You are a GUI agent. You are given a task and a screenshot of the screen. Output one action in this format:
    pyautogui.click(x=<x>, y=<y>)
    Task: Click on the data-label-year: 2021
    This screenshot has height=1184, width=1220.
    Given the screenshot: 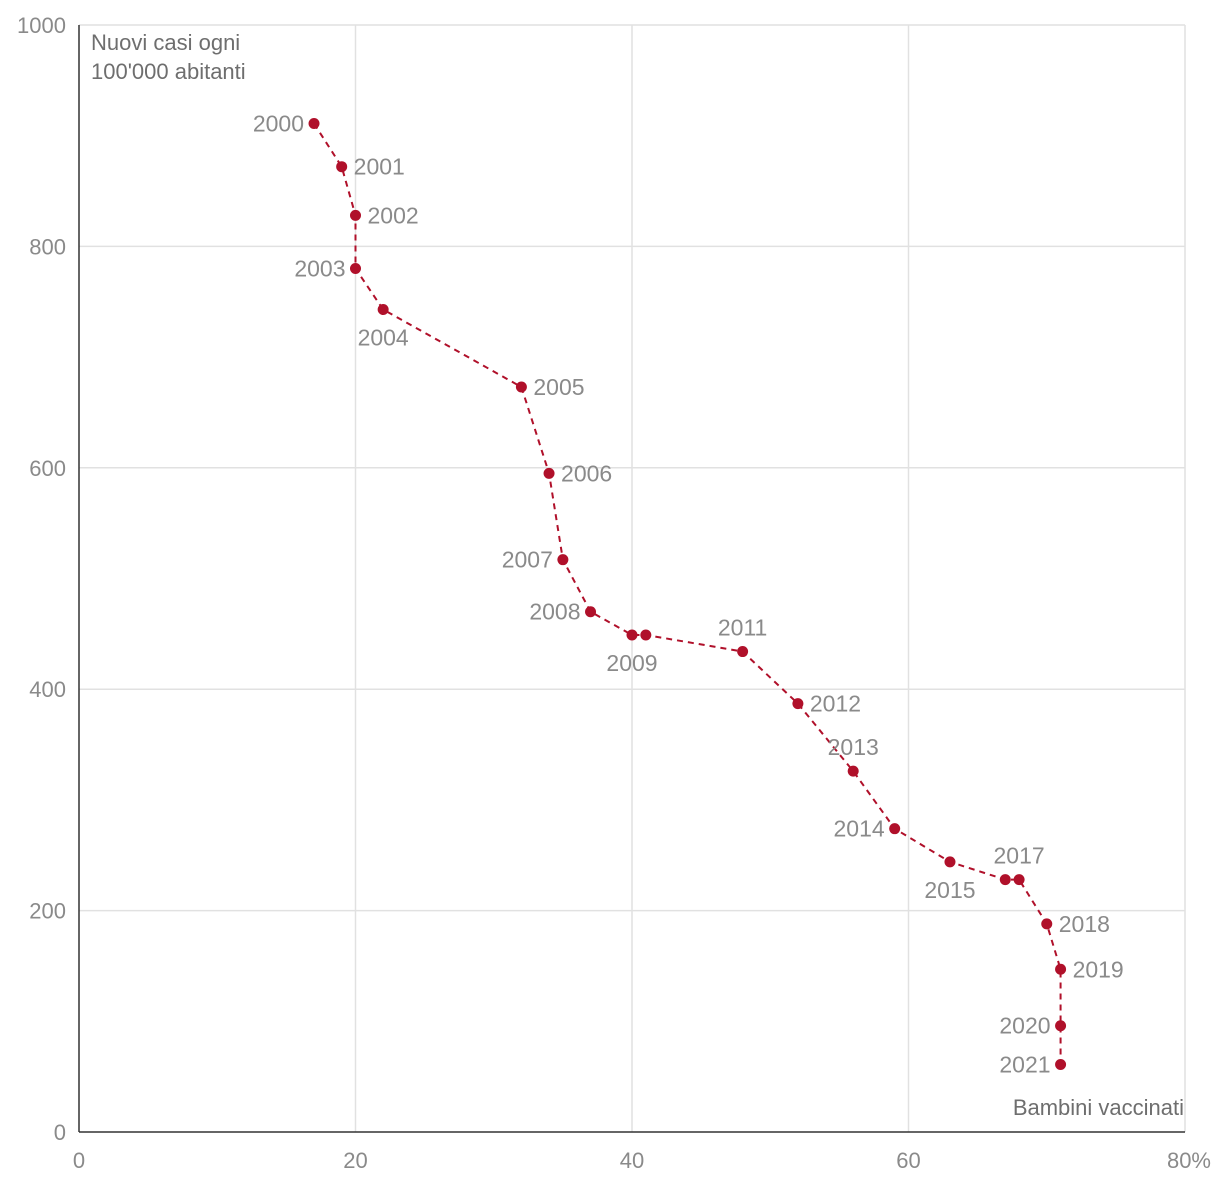 What is the action you would take?
    pyautogui.click(x=1024, y=1064)
    